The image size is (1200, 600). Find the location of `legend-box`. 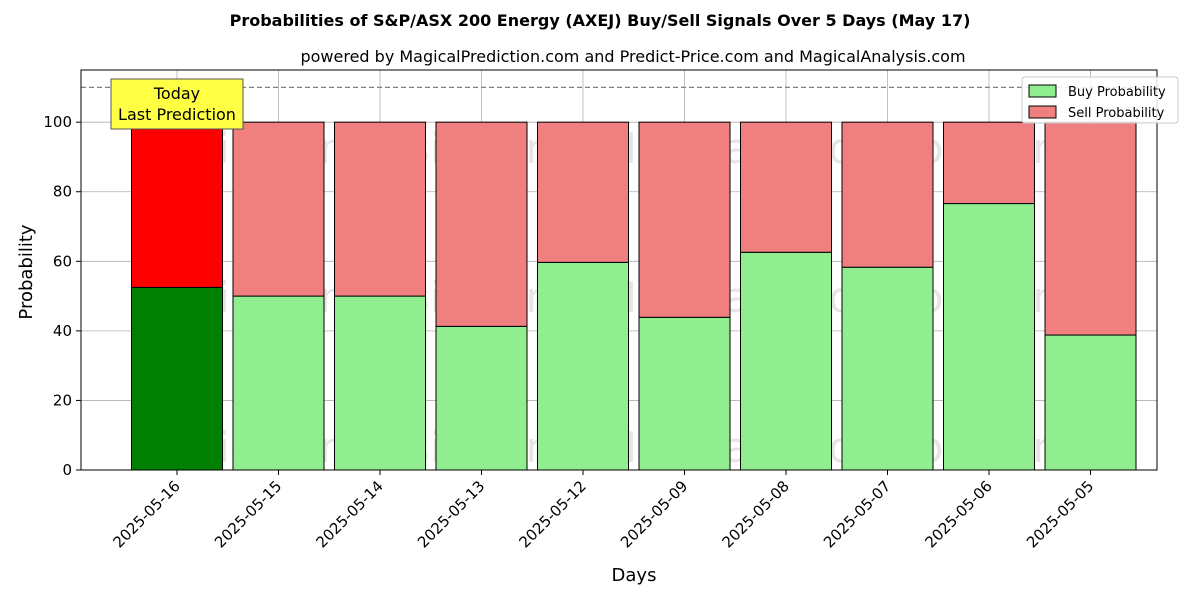

legend-box is located at coordinates (1100, 100).